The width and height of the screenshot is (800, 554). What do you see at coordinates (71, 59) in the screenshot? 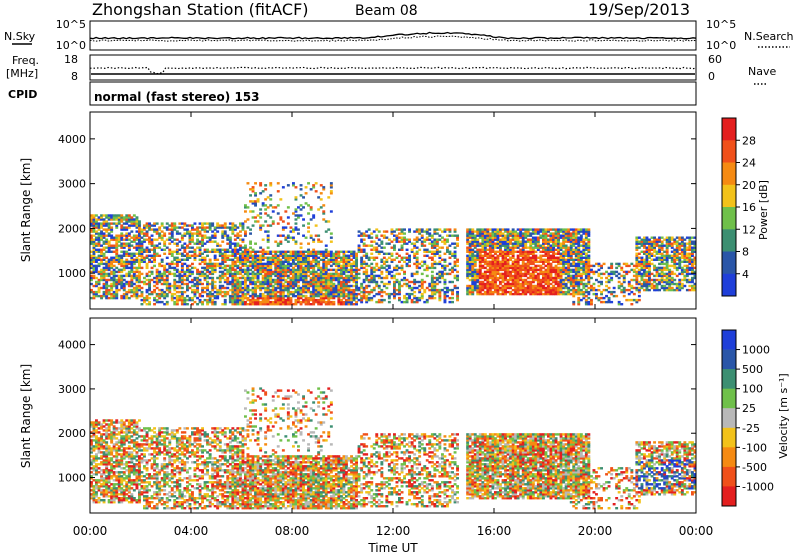
I see `freq-left-tick-top: 18` at bounding box center [71, 59].